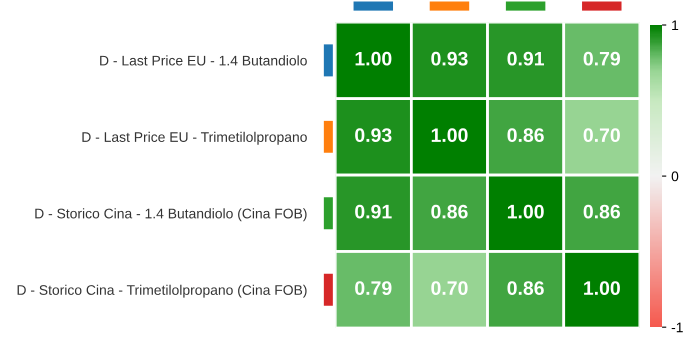 The height and width of the screenshot is (338, 694). What do you see at coordinates (203, 60) in the screenshot?
I see `y-tick-label: D - Last Price EU - 1.4 Butandiolo` at bounding box center [203, 60].